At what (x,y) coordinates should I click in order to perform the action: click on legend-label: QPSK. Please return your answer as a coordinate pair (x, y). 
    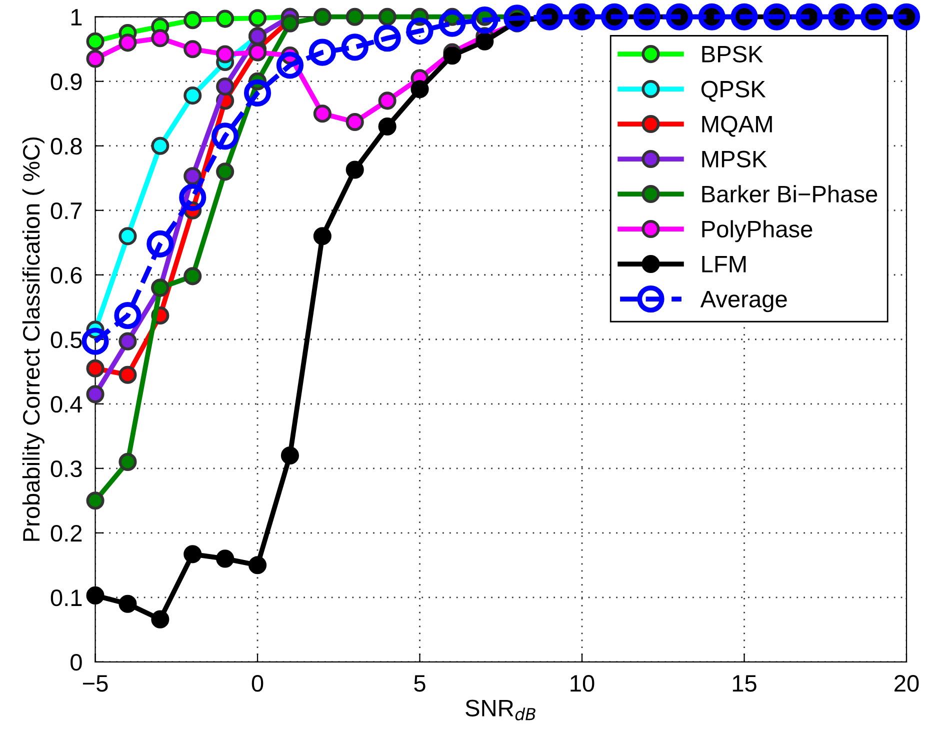
    Looking at the image, I should click on (733, 91).